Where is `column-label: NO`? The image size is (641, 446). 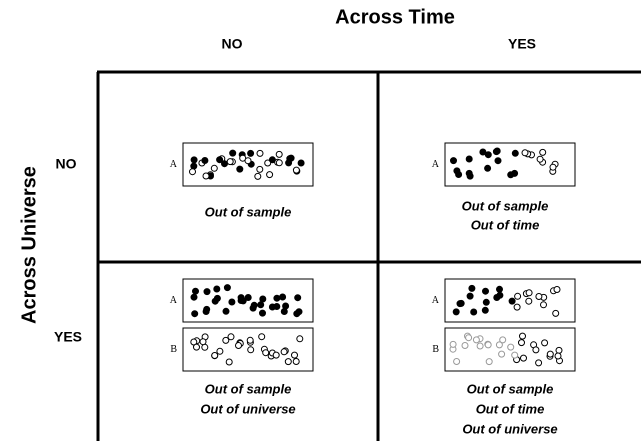
column-label: NO is located at coordinates (232, 44).